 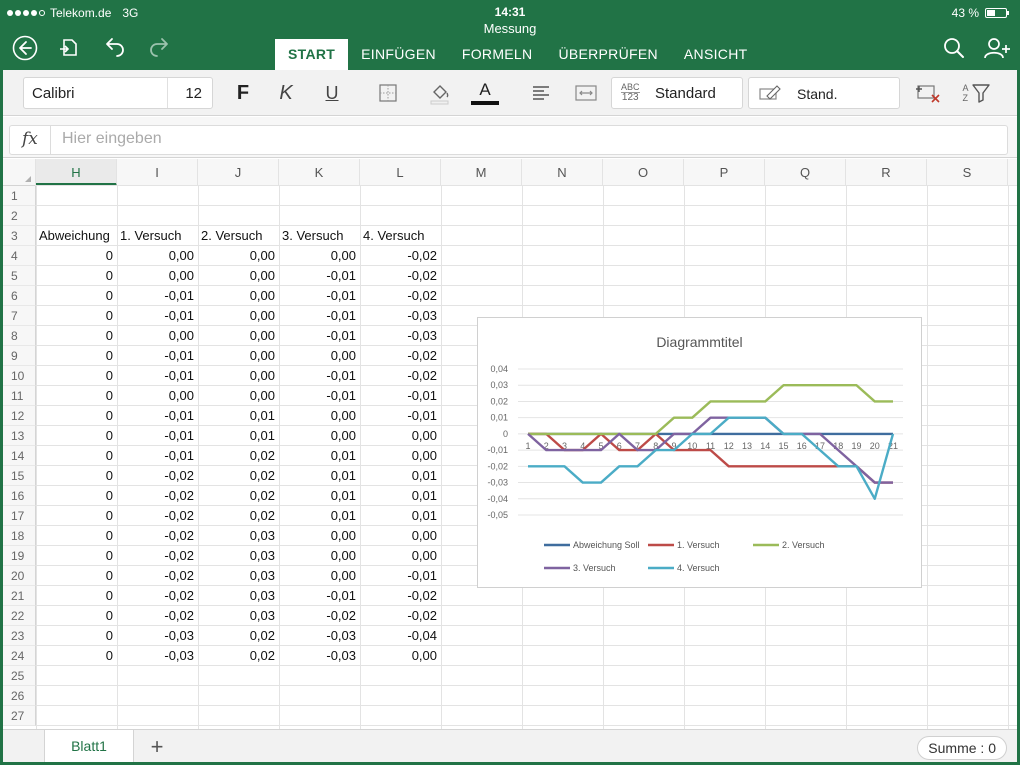 I want to click on row-header-6: 6, so click(x=19, y=296).